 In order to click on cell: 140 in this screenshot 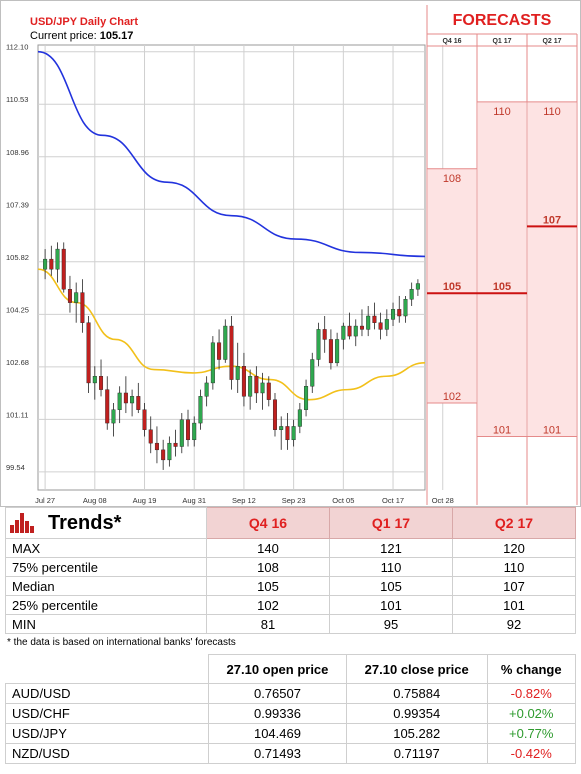, I will do `click(268, 548)`.